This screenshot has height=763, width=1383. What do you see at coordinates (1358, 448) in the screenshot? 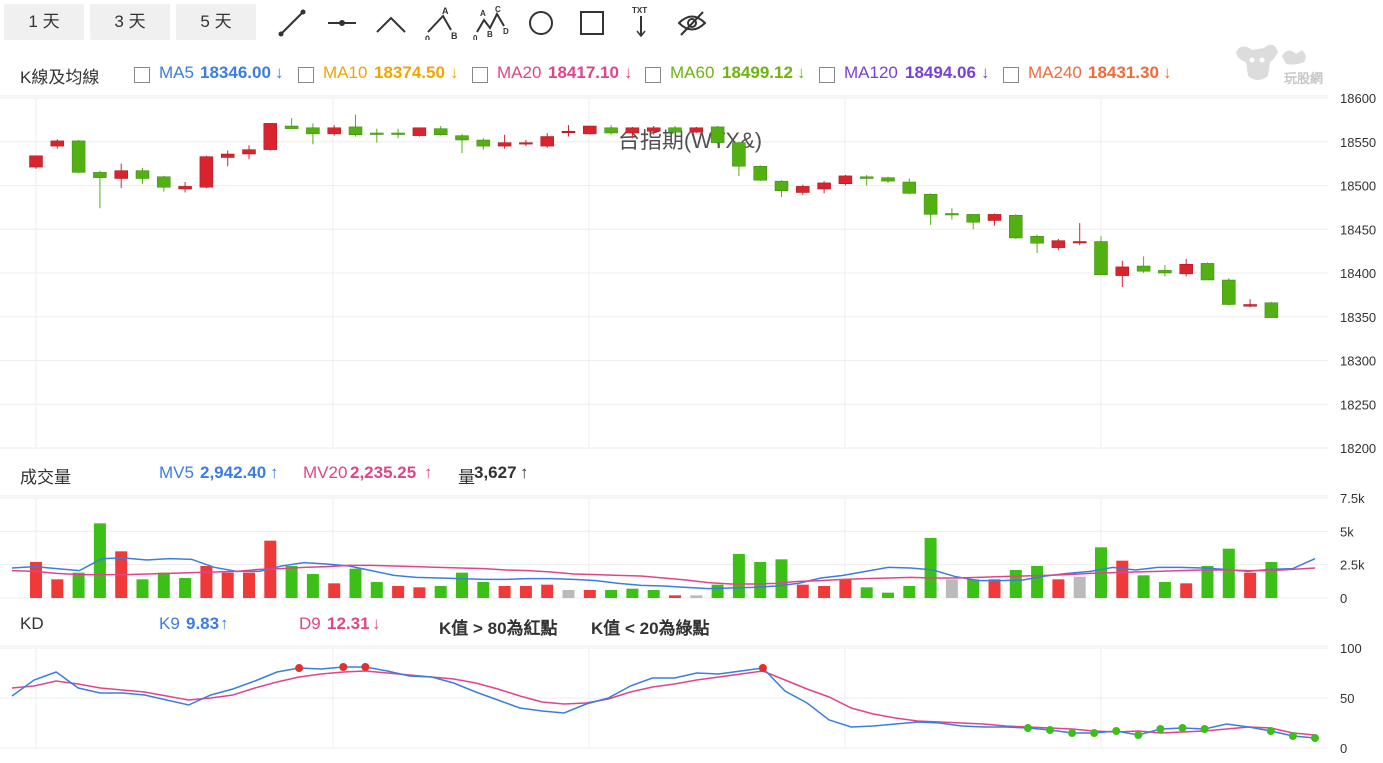
I see `price-tick-label: 18200` at bounding box center [1358, 448].